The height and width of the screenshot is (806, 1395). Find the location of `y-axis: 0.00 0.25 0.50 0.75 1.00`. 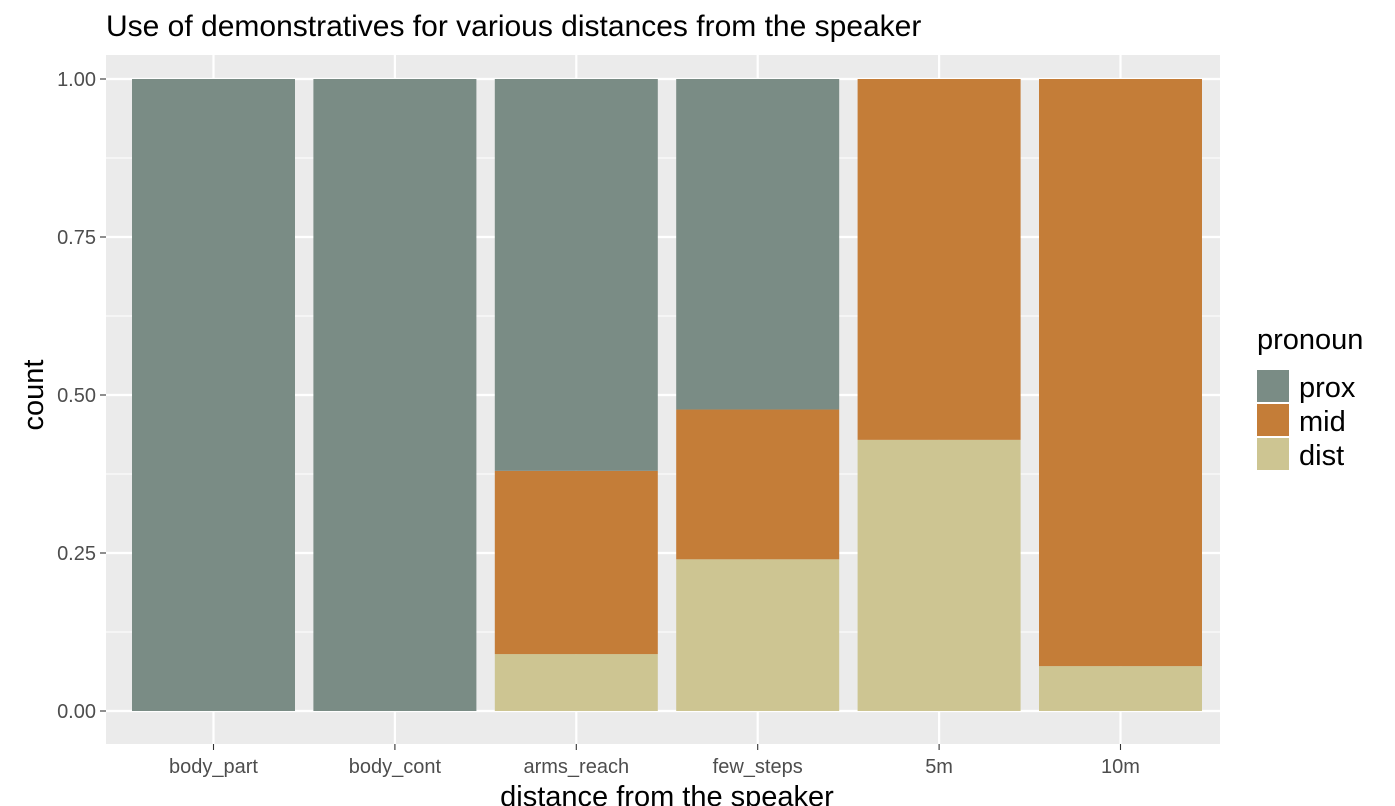

y-axis: 0.00 0.25 0.50 0.75 1.00 is located at coordinates (81, 396).